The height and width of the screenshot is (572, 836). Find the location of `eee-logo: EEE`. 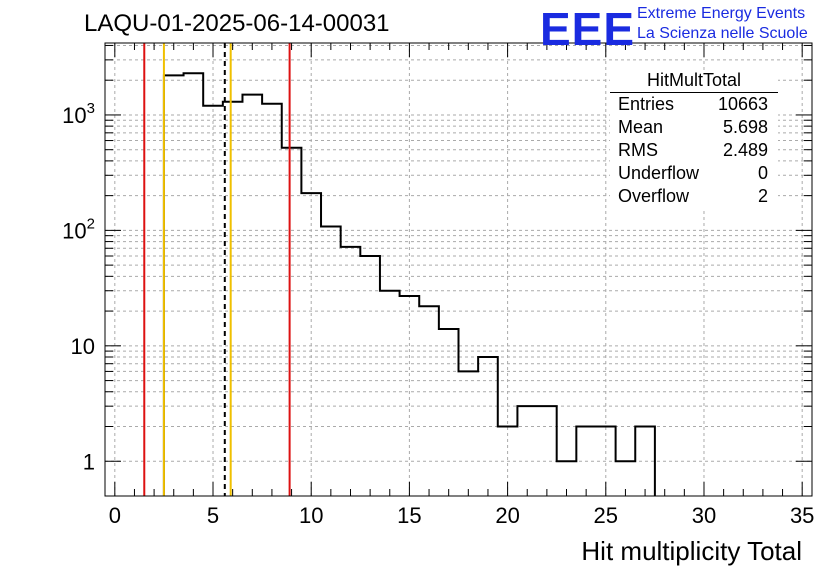

eee-logo: EEE is located at coordinates (588, 29).